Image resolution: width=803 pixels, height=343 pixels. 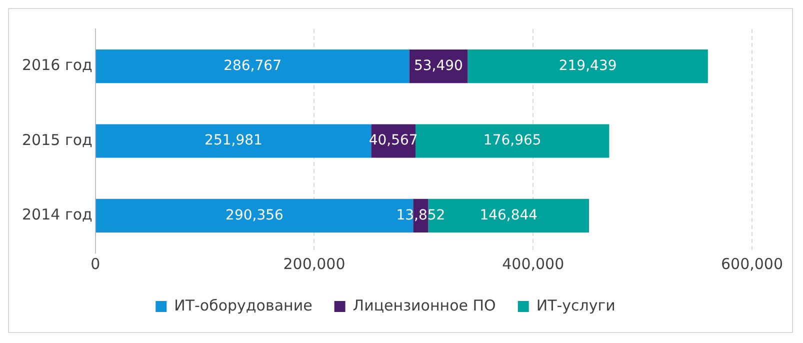 I want to click on data-label: 13,852, so click(x=421, y=215).